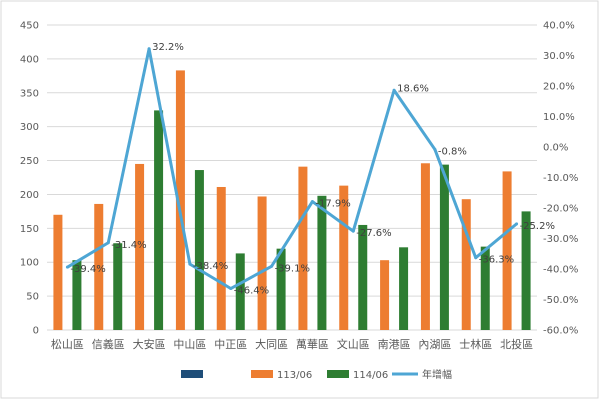  What do you see at coordinates (29, 59) in the screenshot?
I see `y-tick-label: 400` at bounding box center [29, 59].